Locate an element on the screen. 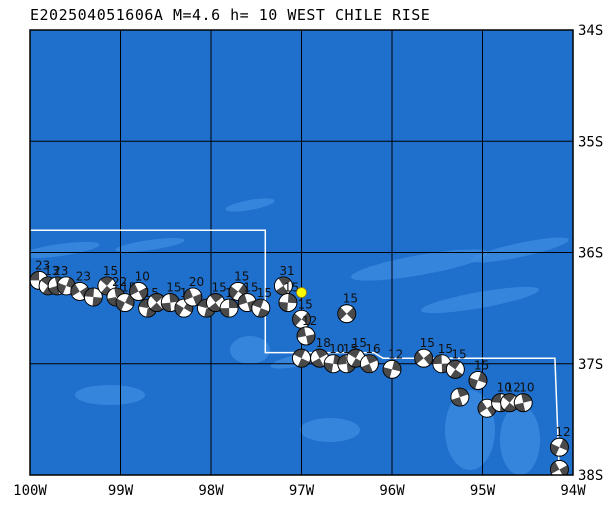 The width and height of the screenshot is (616, 505). depth-label: 18 is located at coordinates (323, 343).